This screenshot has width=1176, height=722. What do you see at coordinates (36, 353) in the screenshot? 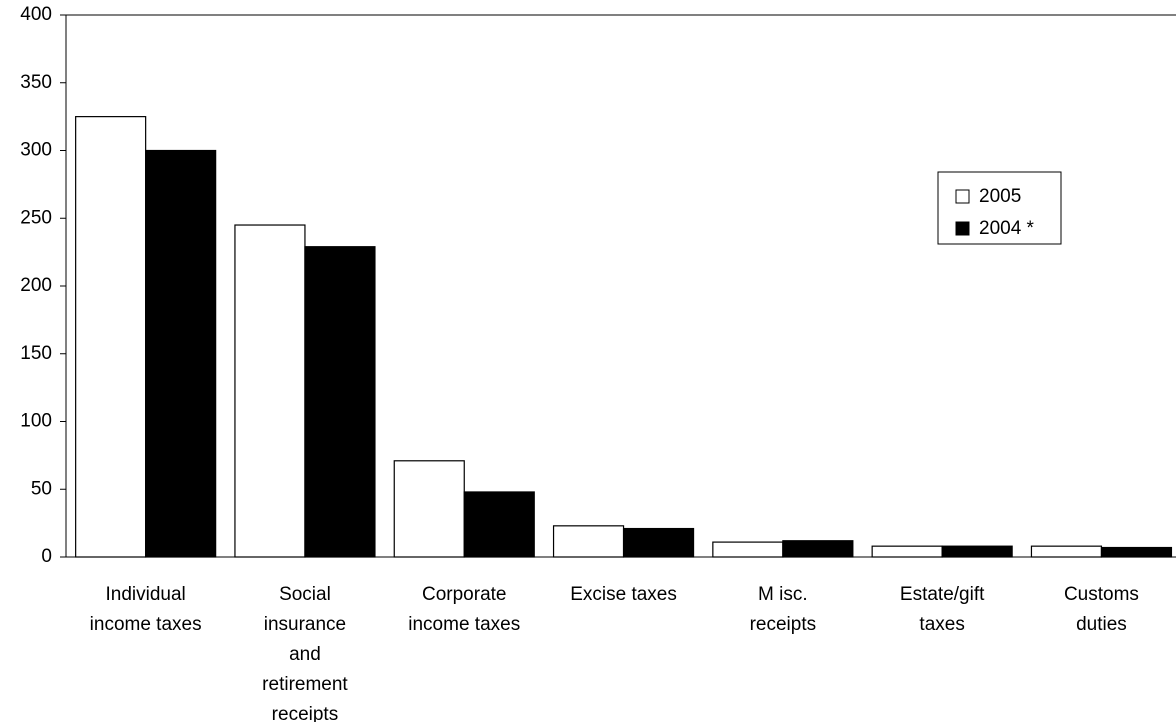
I see `y-tick-label: 150` at bounding box center [36, 353].